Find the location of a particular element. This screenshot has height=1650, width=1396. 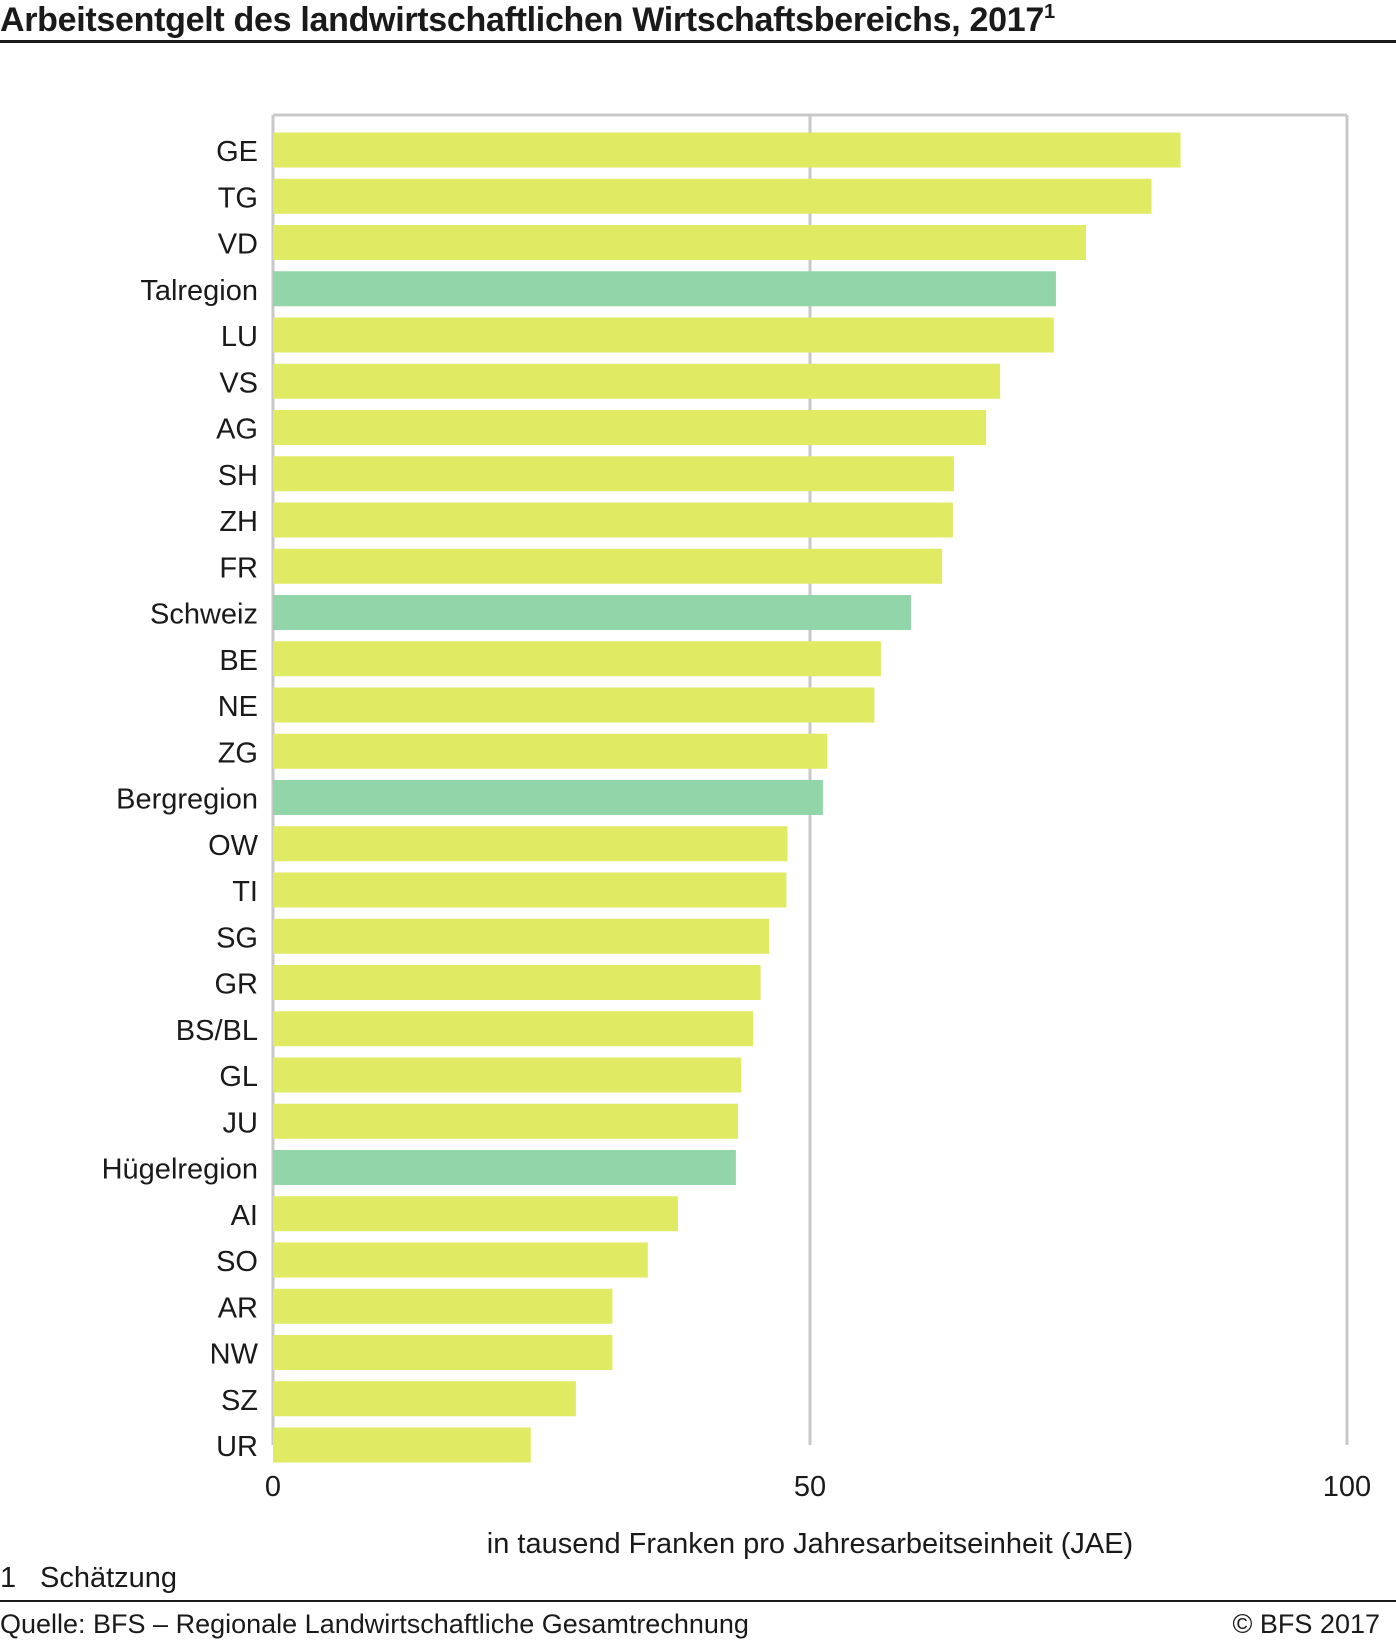

x-tick-label: 0 is located at coordinates (273, 1487).